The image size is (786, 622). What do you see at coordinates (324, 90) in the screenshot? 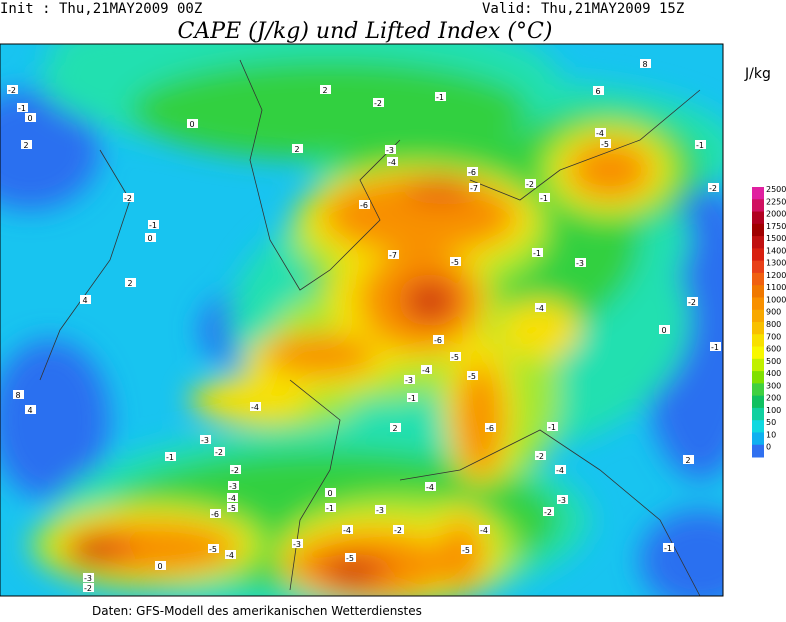
I see `contour-label: 2` at bounding box center [324, 90].